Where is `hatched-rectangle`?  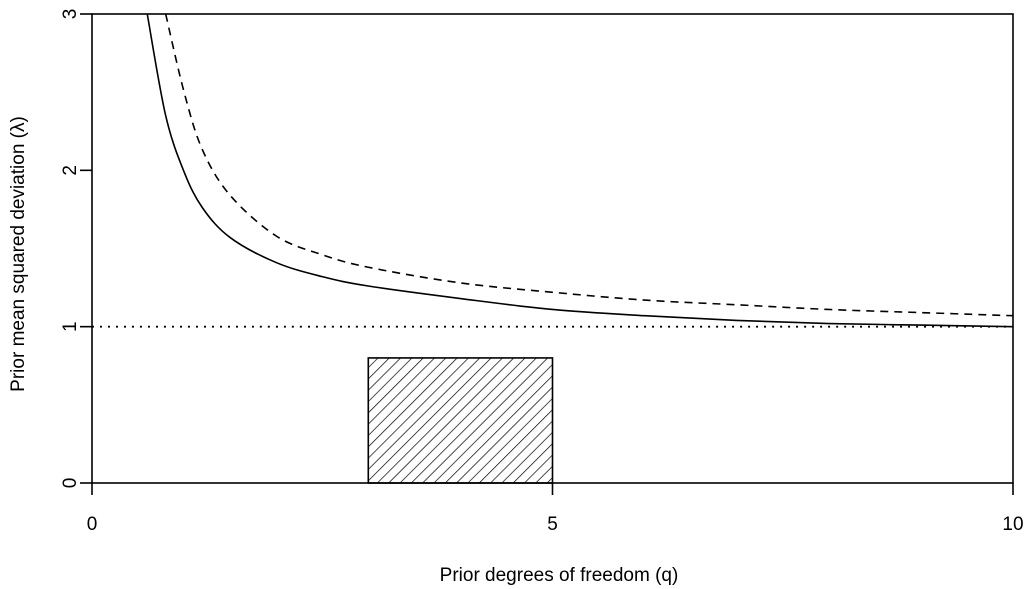 hatched-rectangle is located at coordinates (460, 420).